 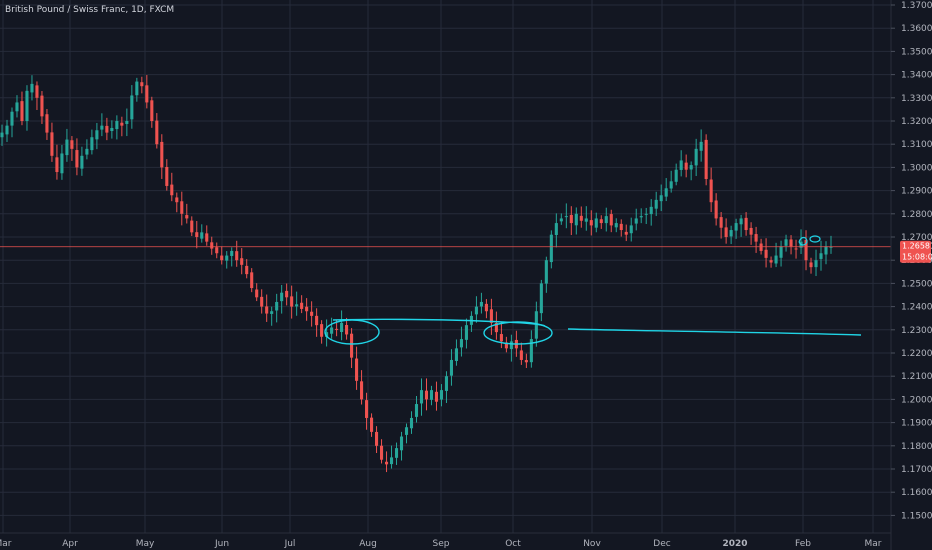 What do you see at coordinates (368, 544) in the screenshot?
I see `x-tick-label: Aug` at bounding box center [368, 544].